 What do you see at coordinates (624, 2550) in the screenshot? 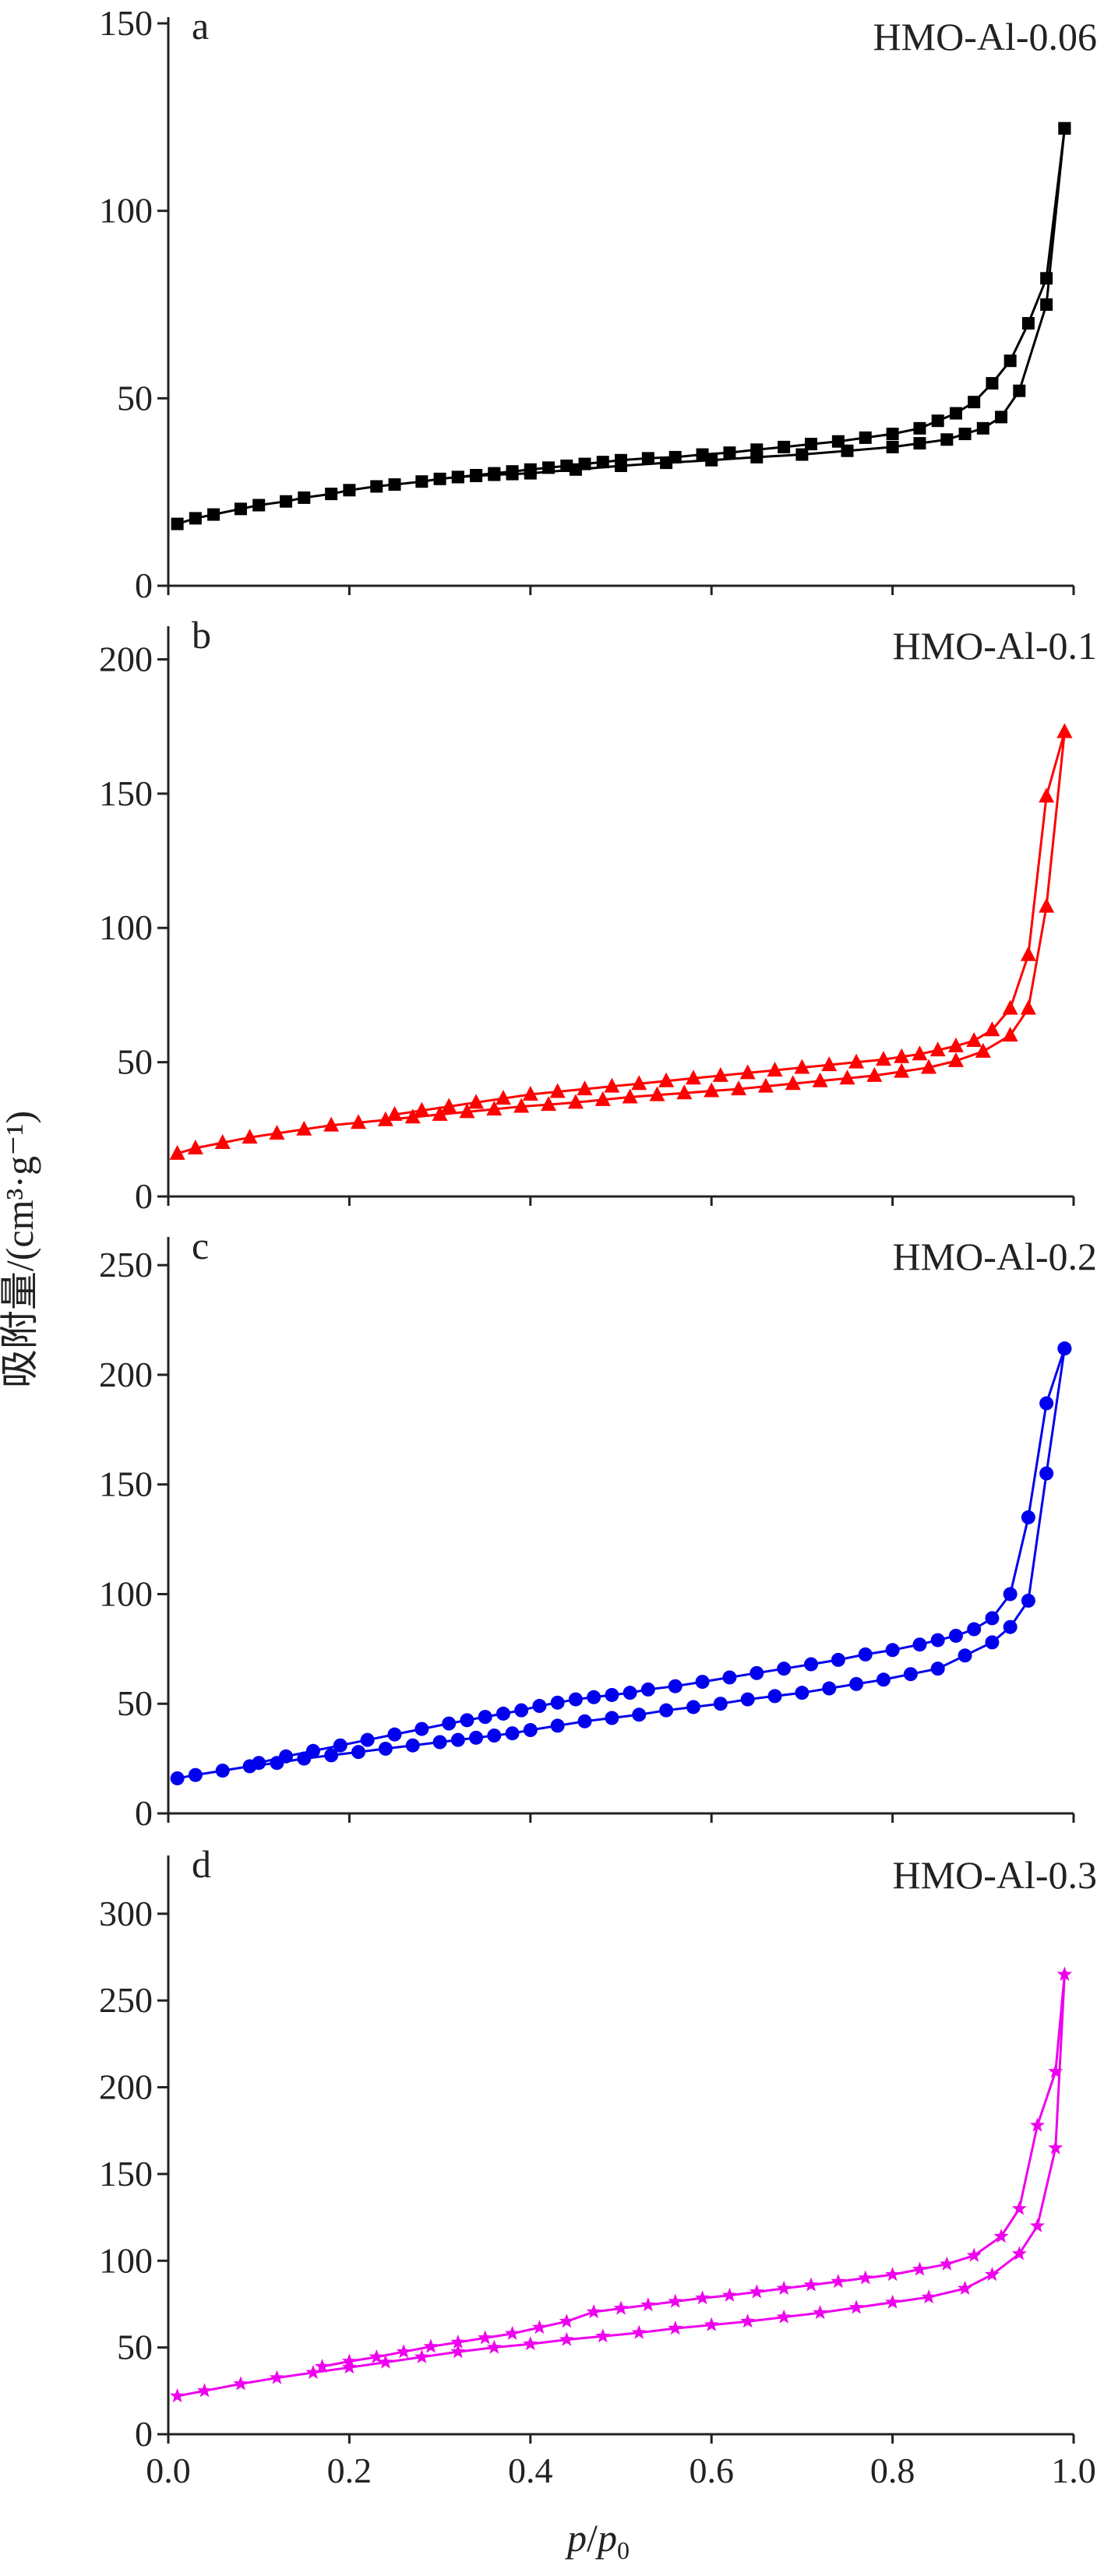
I see `x-axis-title-subscript: 0` at bounding box center [624, 2550].